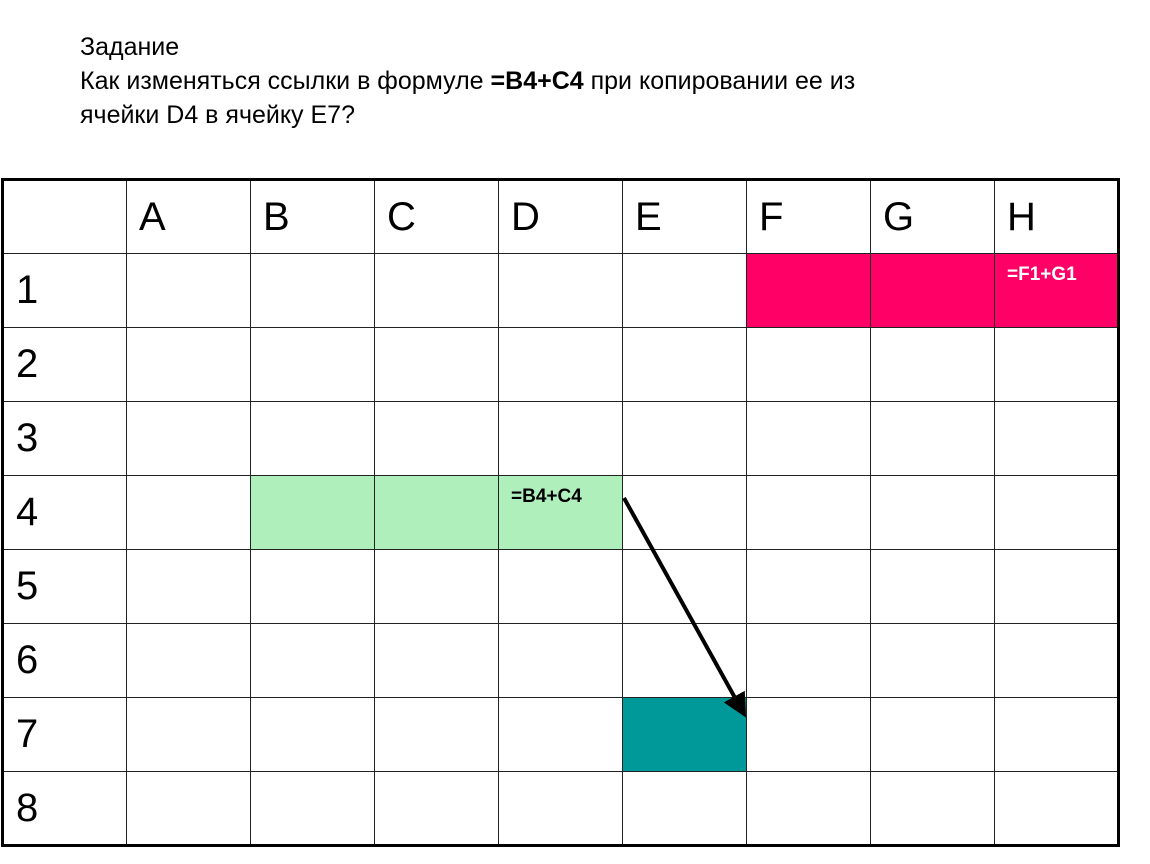 The height and width of the screenshot is (864, 1150). Describe the element at coordinates (932, 290) in the screenshot. I see `cell-G1` at that location.